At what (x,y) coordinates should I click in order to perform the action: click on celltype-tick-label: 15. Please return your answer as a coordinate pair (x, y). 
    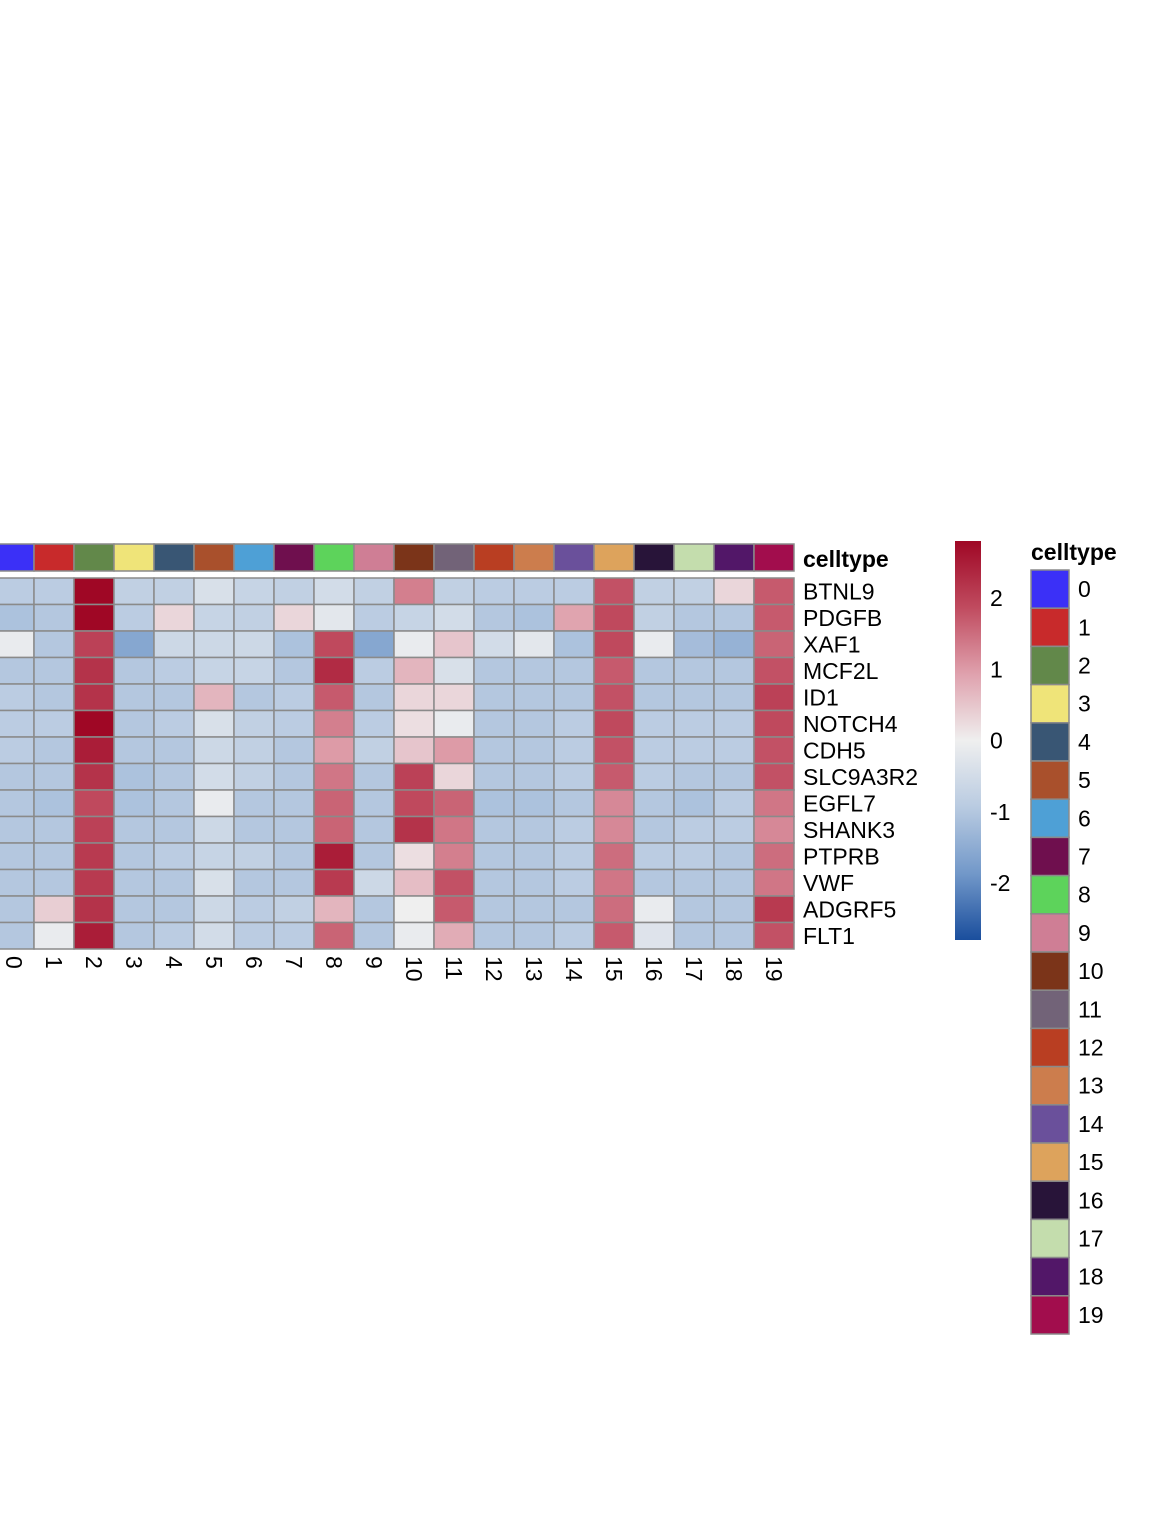
    Looking at the image, I should click on (614, 969).